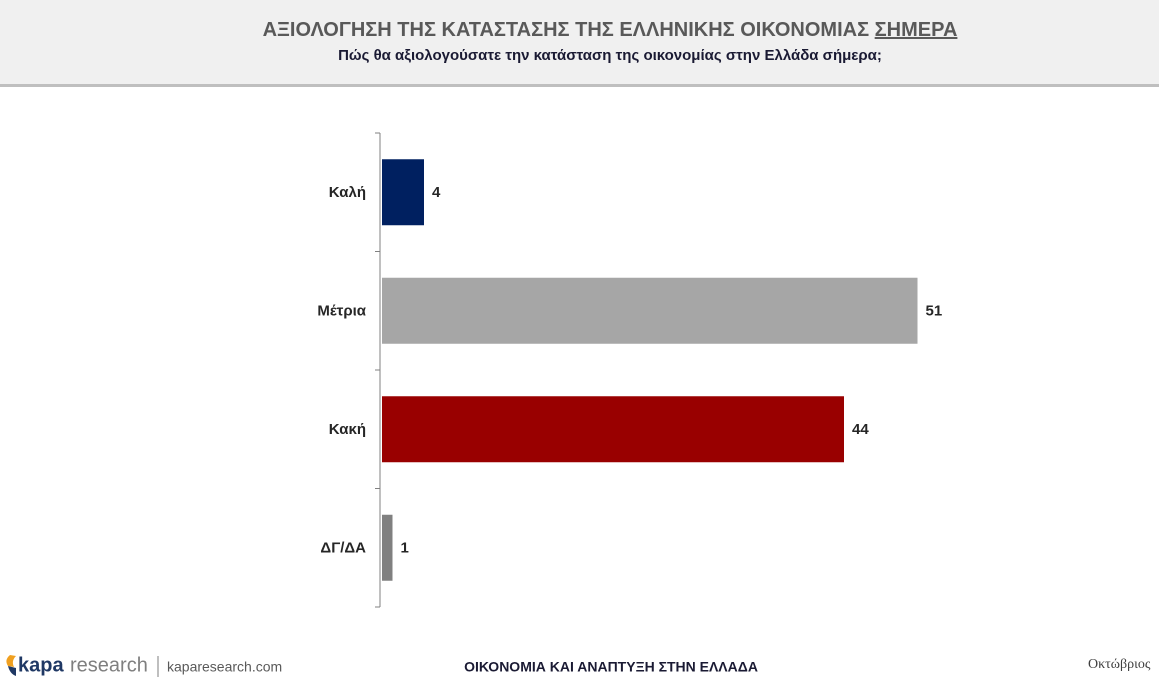 The image size is (1159, 678). Describe the element at coordinates (343, 548) in the screenshot. I see `category-label: ΔΓ/ΔΑ` at that location.